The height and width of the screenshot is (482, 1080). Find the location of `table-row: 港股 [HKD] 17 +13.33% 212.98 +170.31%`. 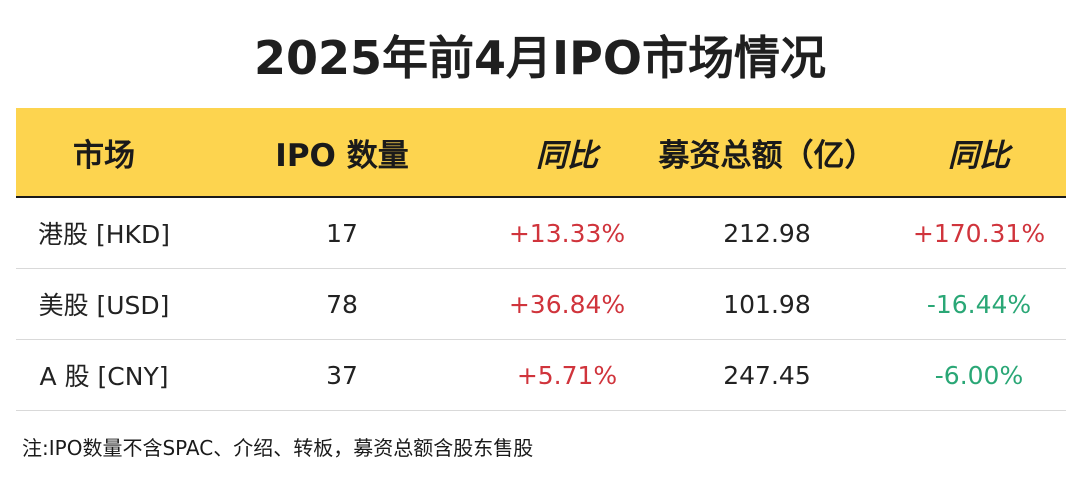

table-row: 港股 [HKD] 17 +13.33% 212.98 +170.31% is located at coordinates (541, 233).